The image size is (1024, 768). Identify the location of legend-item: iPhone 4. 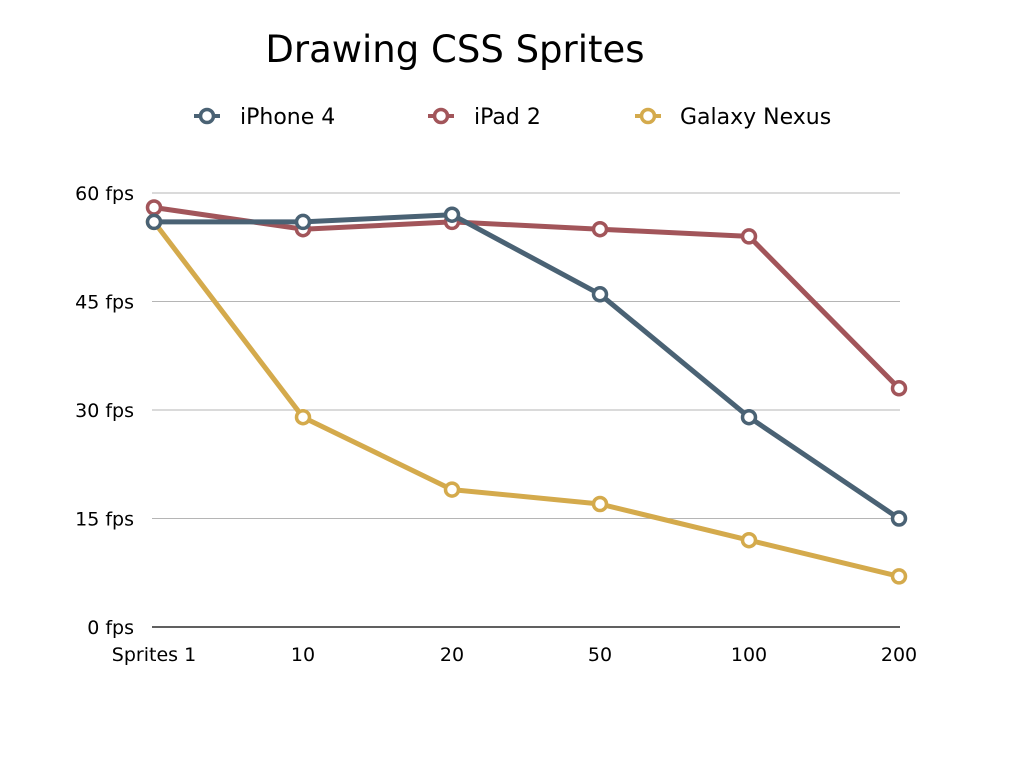
(264, 117).